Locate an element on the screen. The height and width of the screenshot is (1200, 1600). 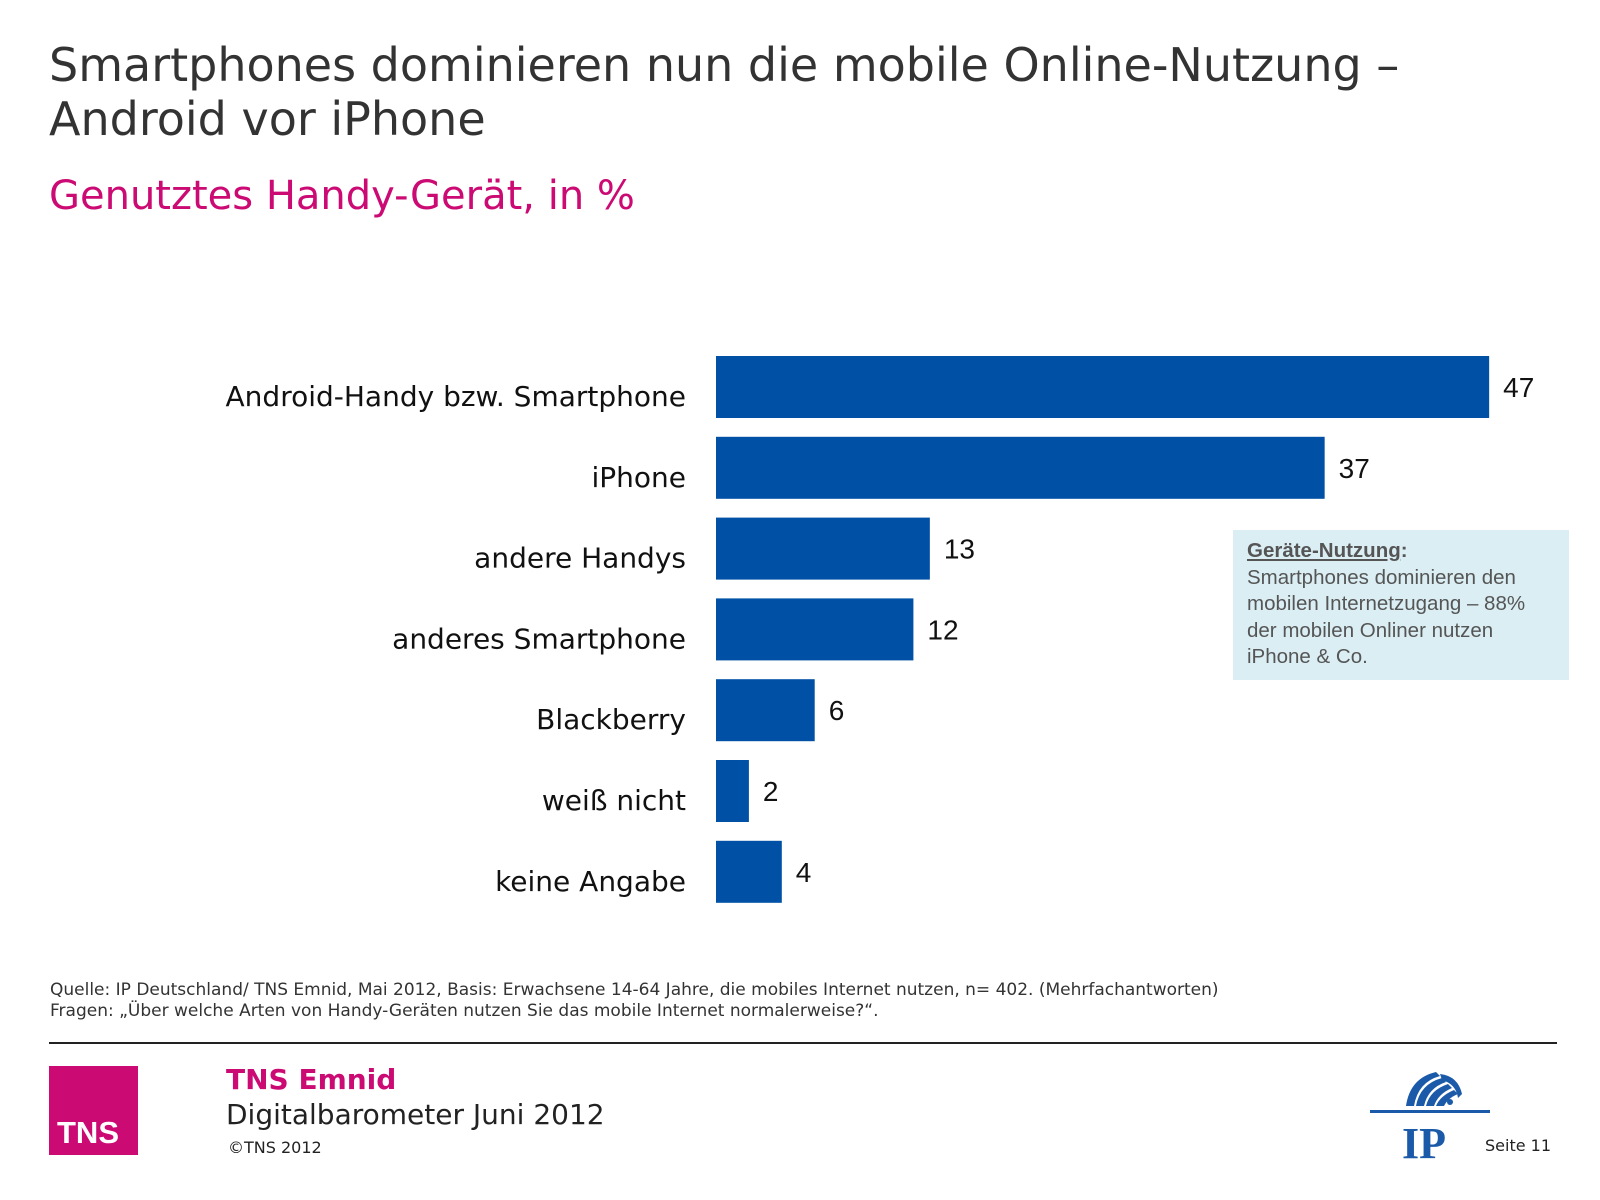
callout-heading-colon: : is located at coordinates (1404, 550).